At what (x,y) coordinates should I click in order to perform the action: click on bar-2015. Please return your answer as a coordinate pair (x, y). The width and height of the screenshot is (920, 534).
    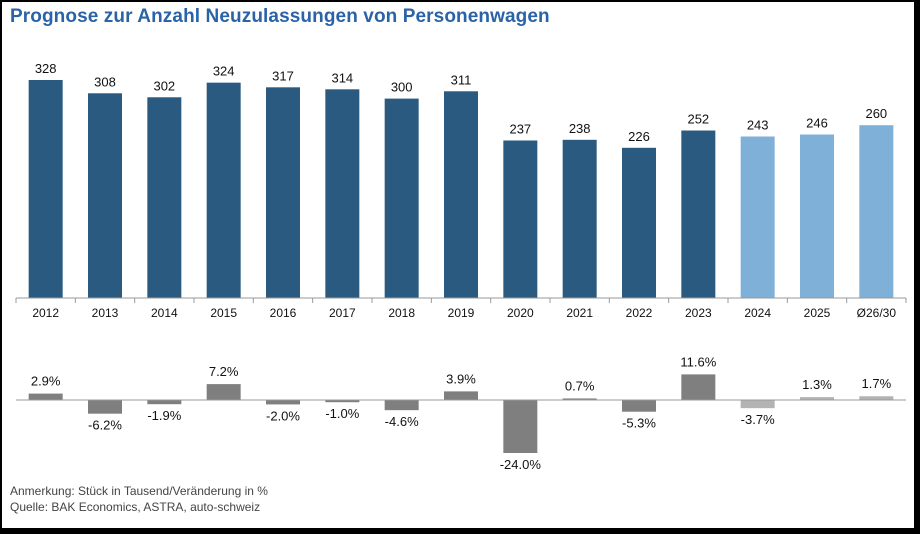
    Looking at the image, I should click on (223, 190).